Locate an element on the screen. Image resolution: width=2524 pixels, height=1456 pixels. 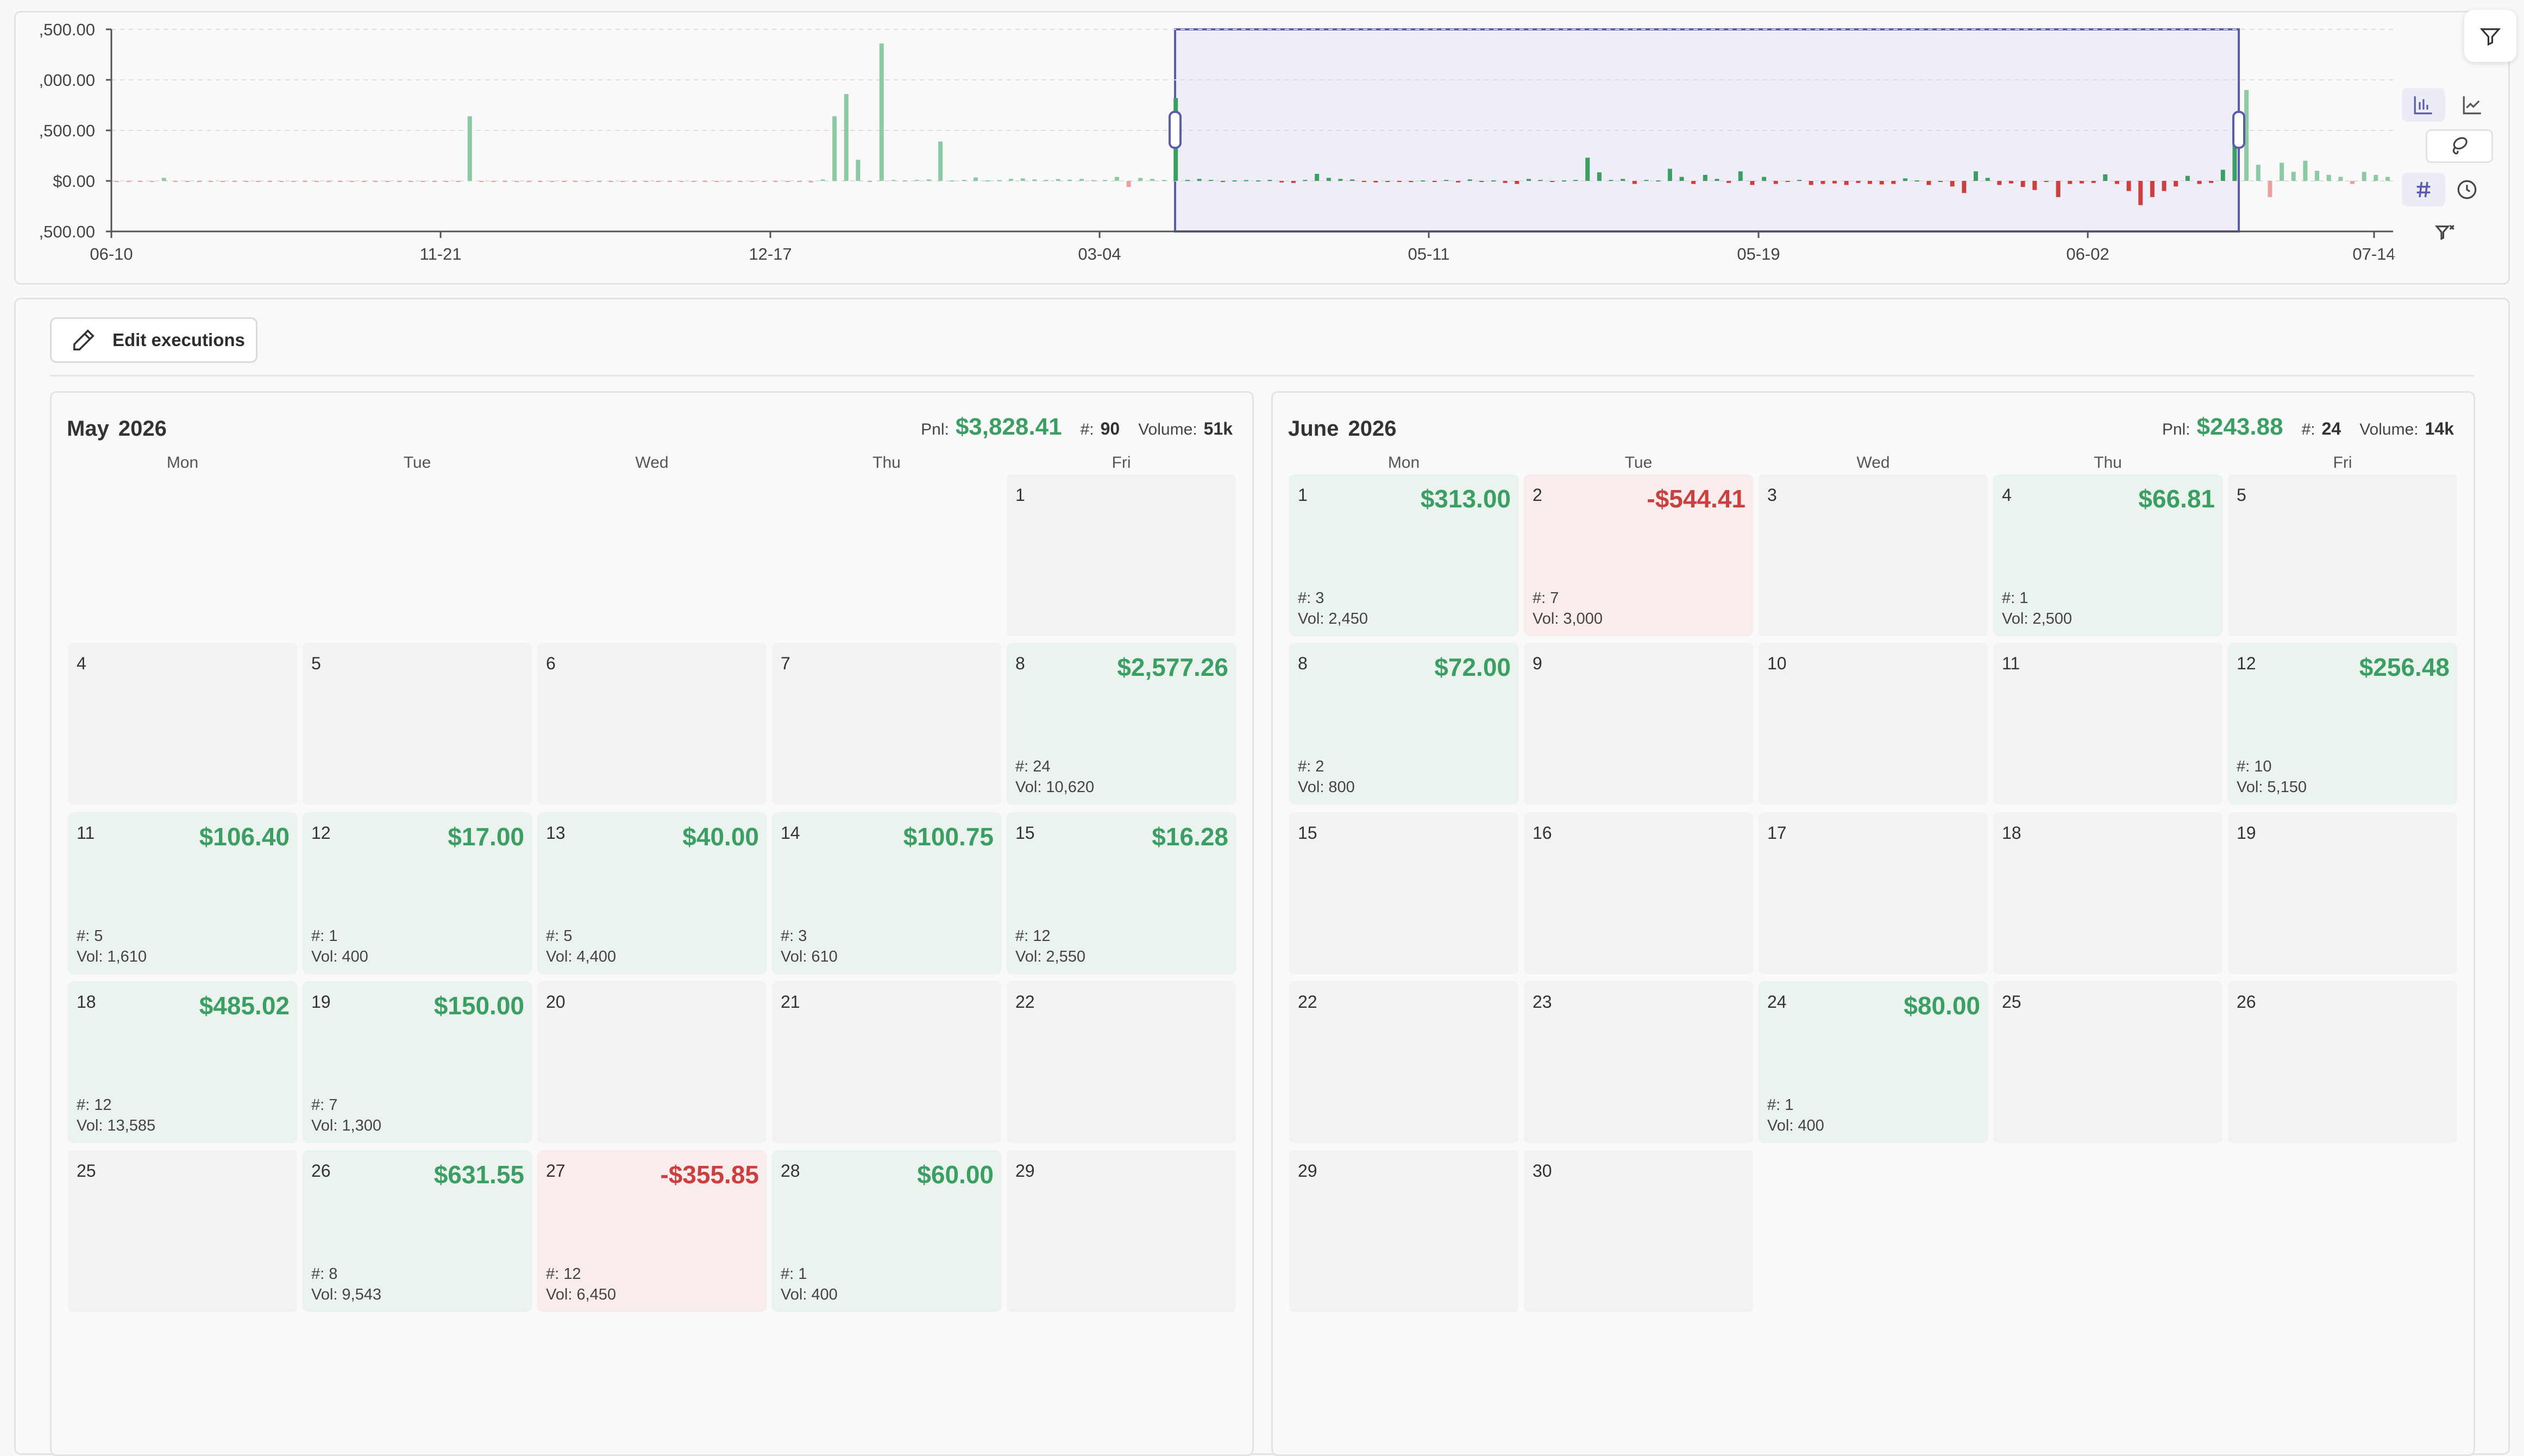
day-cell: 20 is located at coordinates (652, 1062).